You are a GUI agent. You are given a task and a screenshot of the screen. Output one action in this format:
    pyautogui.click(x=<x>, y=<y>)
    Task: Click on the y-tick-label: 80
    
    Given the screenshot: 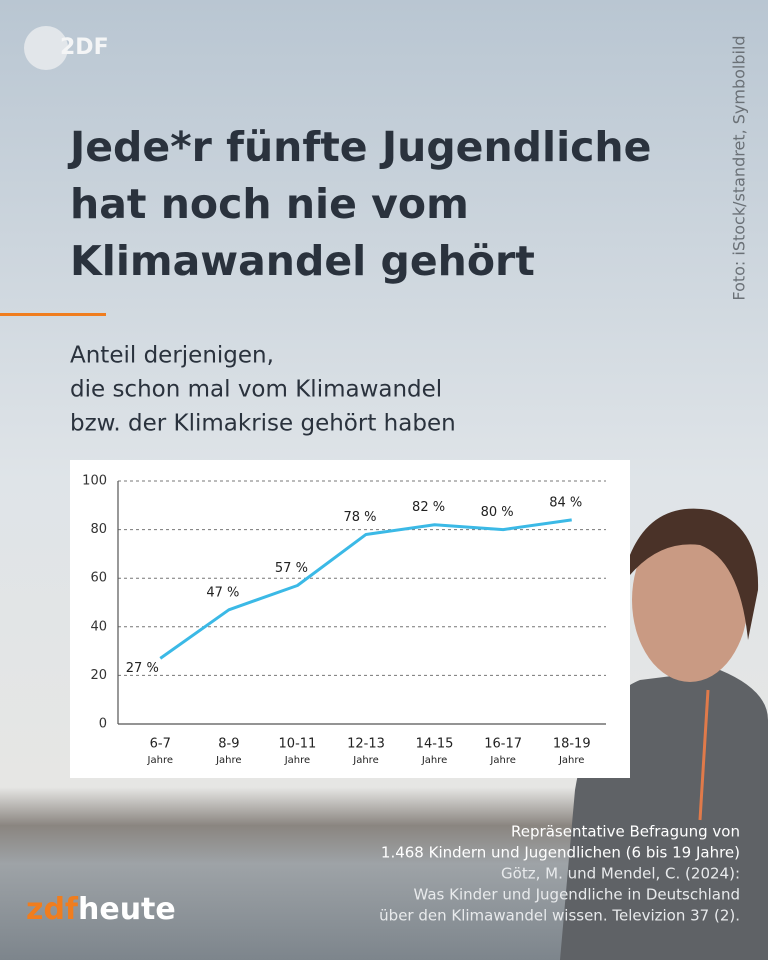 What is the action you would take?
    pyautogui.click(x=98, y=529)
    